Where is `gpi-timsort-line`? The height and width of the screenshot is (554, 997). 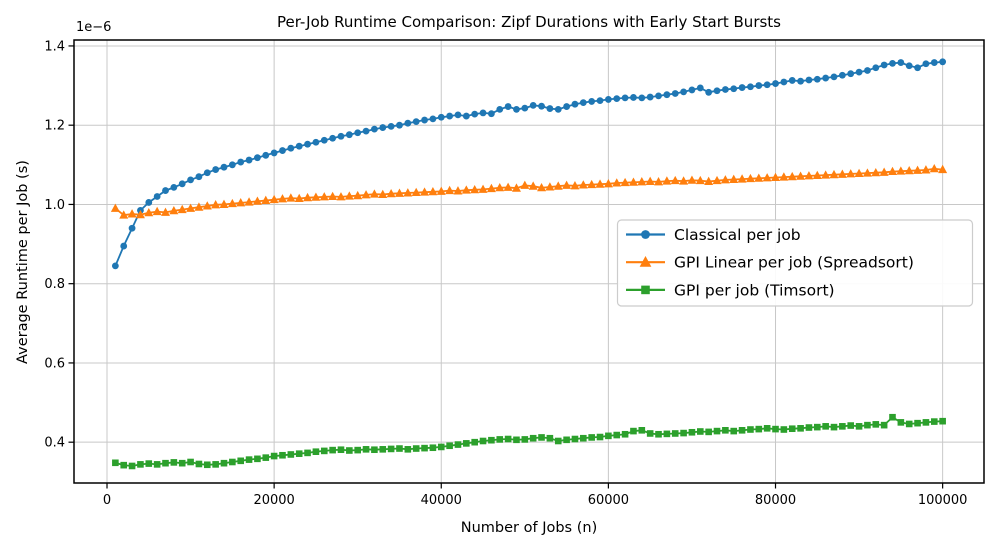
gpi-timsort-line is located at coordinates (529, 441).